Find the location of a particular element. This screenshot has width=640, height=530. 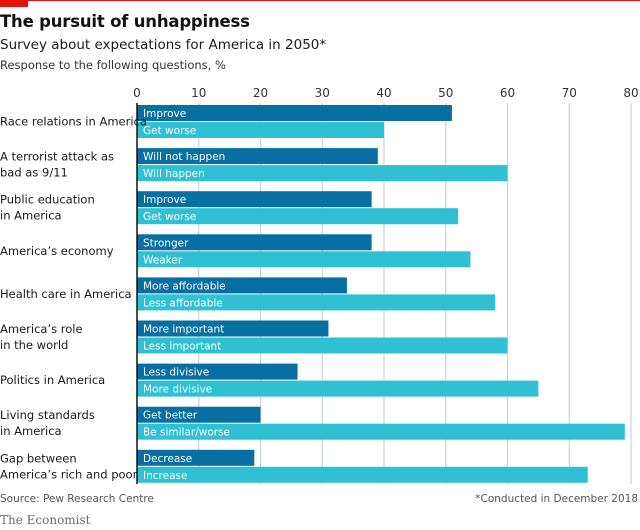

category-label: Gap between is located at coordinates (38, 458).